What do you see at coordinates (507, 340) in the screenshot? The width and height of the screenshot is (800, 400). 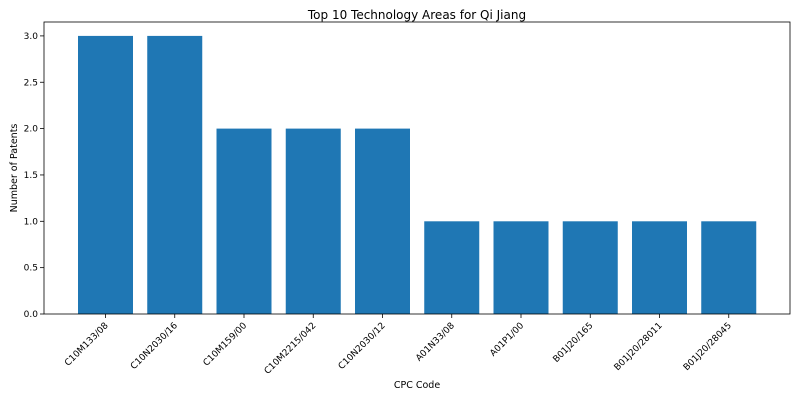 I see `x-tick-label: A01P1/00` at bounding box center [507, 340].